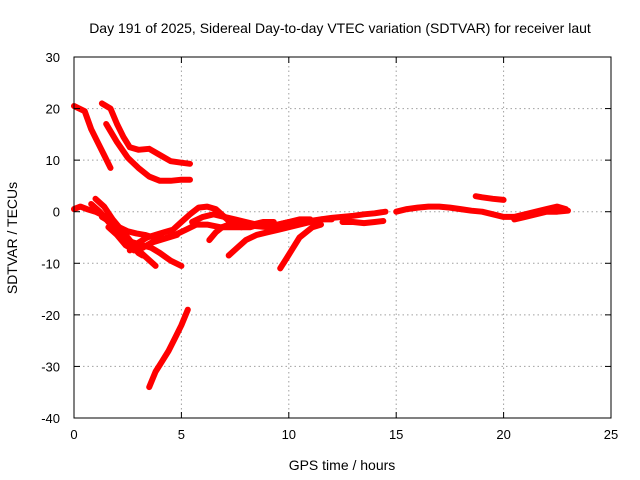  I want to click on x-tick-label: 0, so click(73, 434).